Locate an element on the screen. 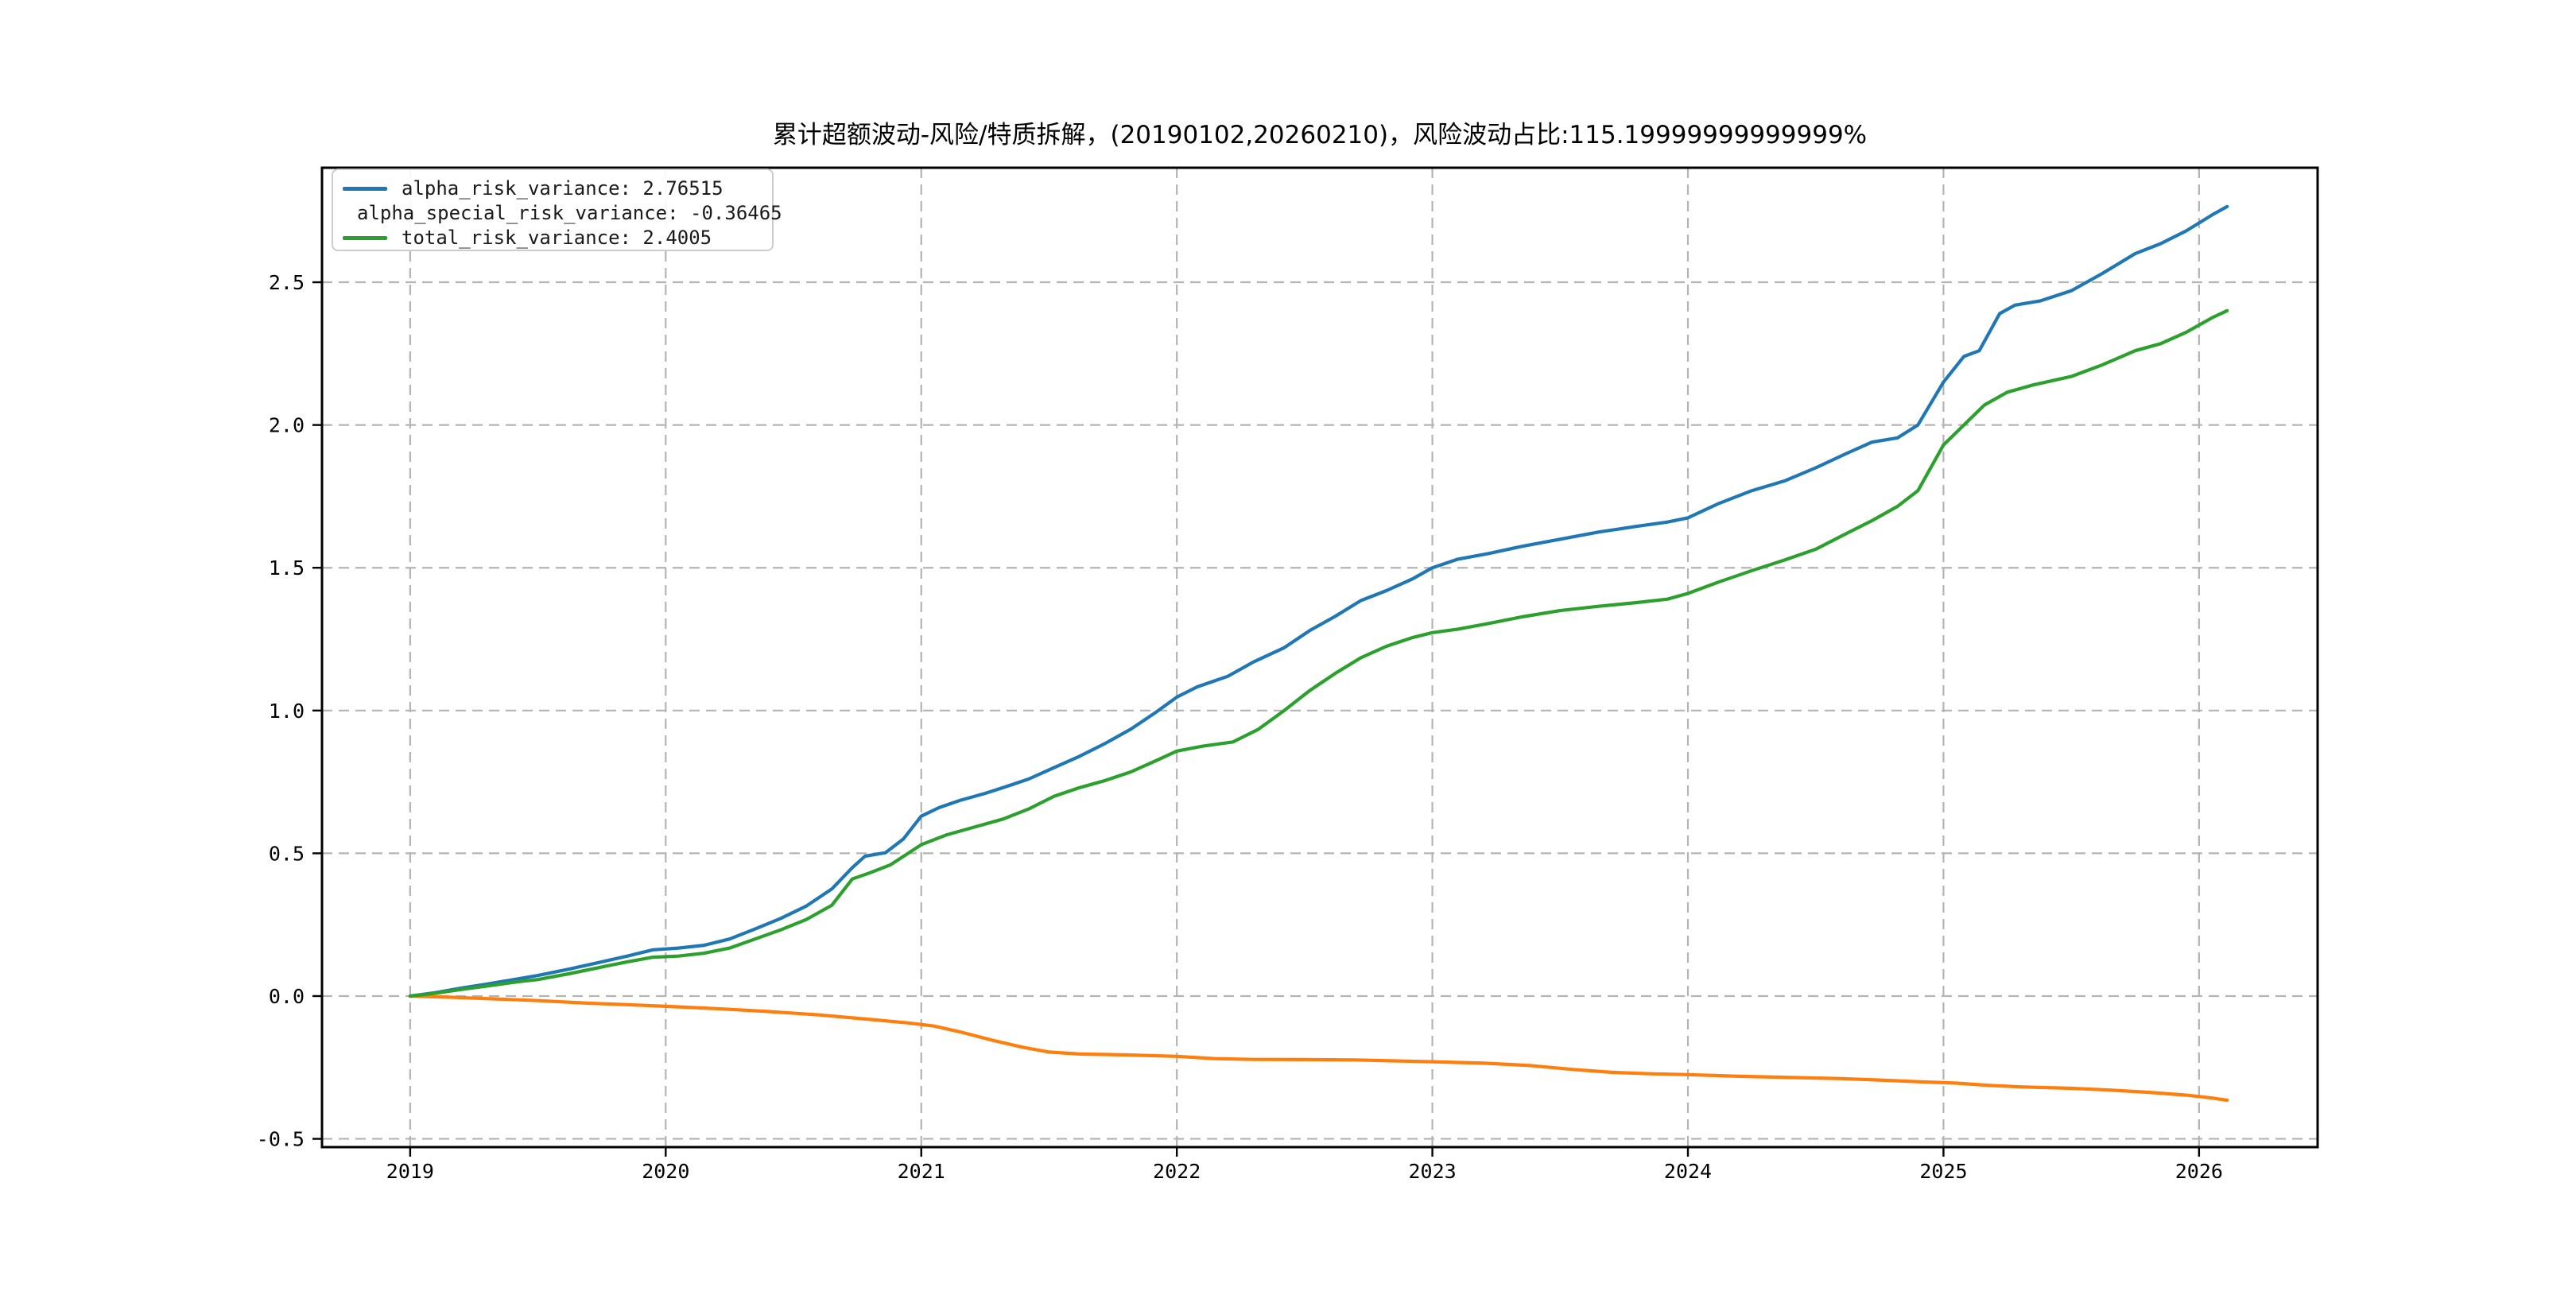  legend-row: alpha_risk_variance: 2.76515 is located at coordinates (558, 188).